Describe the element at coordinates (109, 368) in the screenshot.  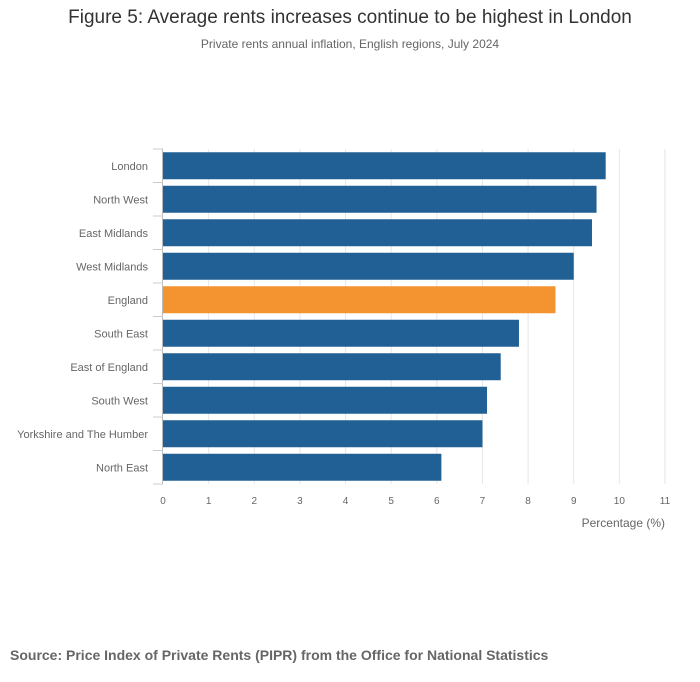
I see `category-label: East of England` at that location.